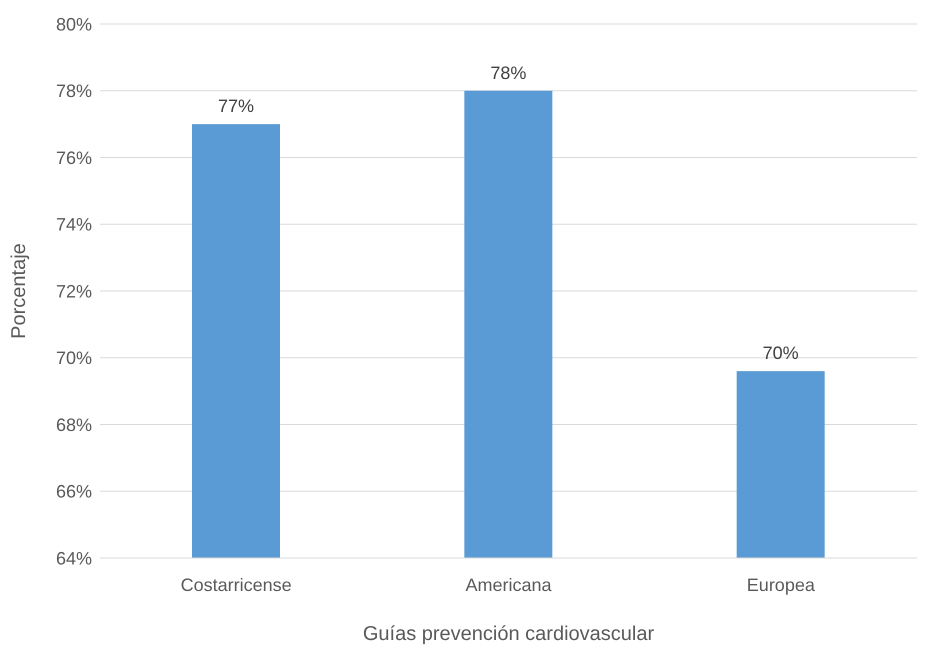  I want to click on y-axis-title: Porcentaje, so click(19, 291).